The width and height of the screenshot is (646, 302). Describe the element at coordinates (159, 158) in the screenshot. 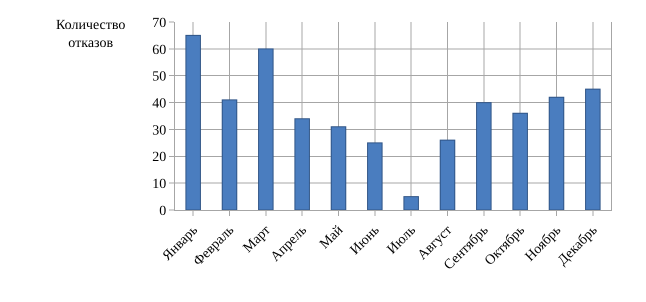

I see `y-tick-label: 20` at that location.